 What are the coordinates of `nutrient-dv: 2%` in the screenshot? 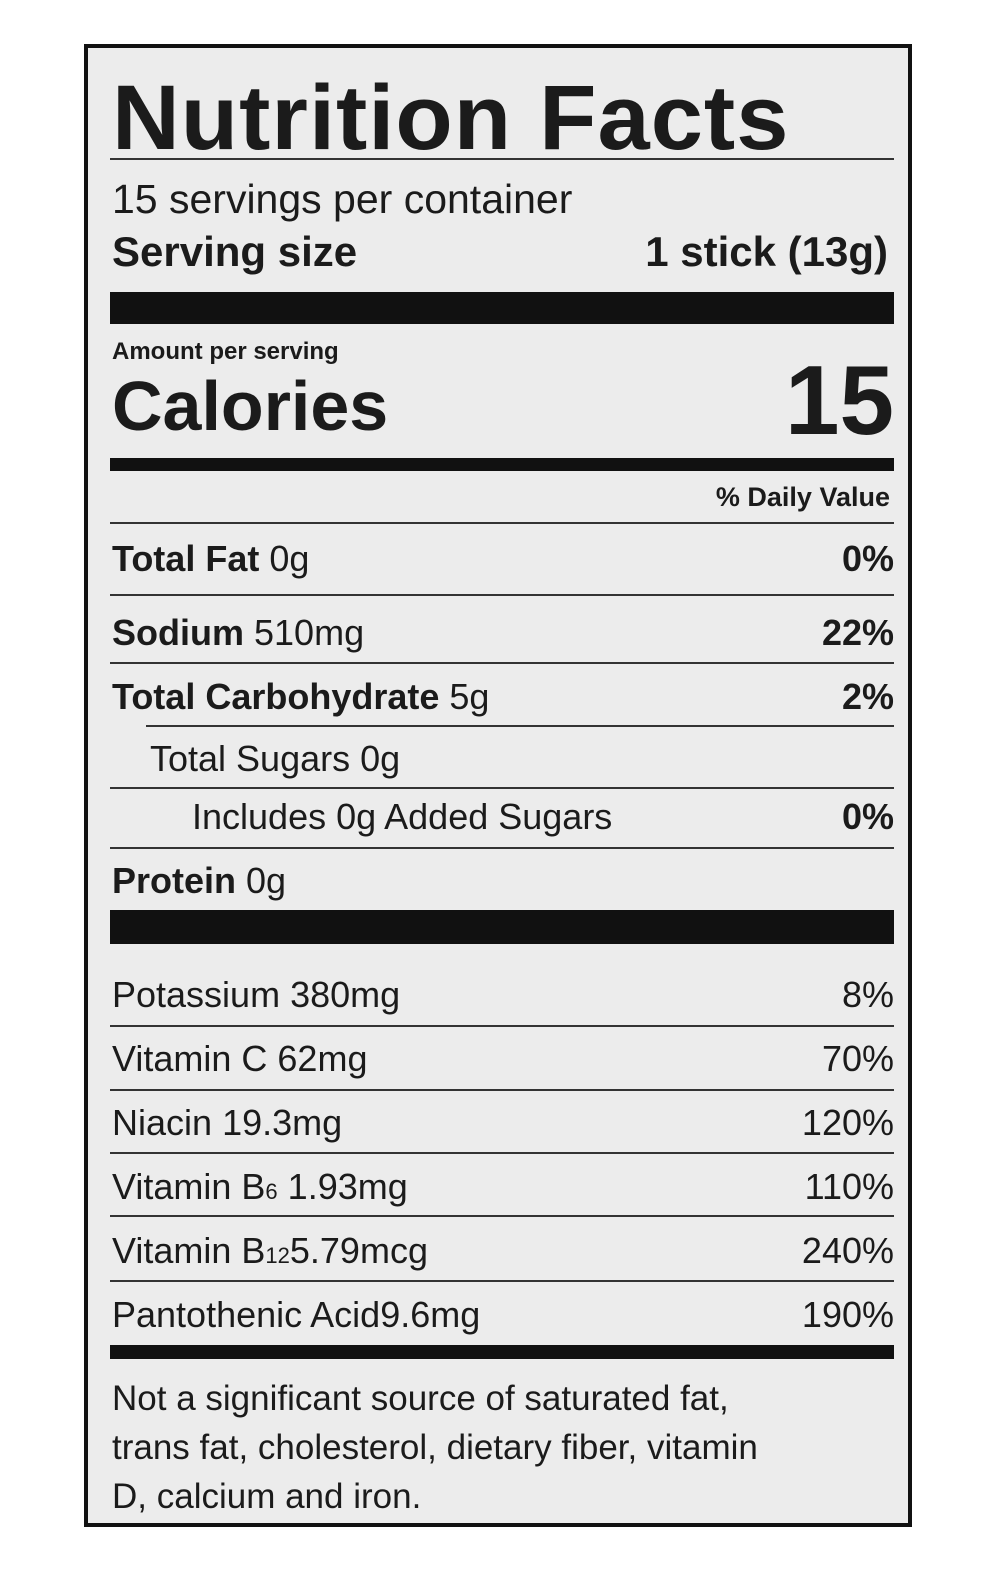 It's located at (867, 696).